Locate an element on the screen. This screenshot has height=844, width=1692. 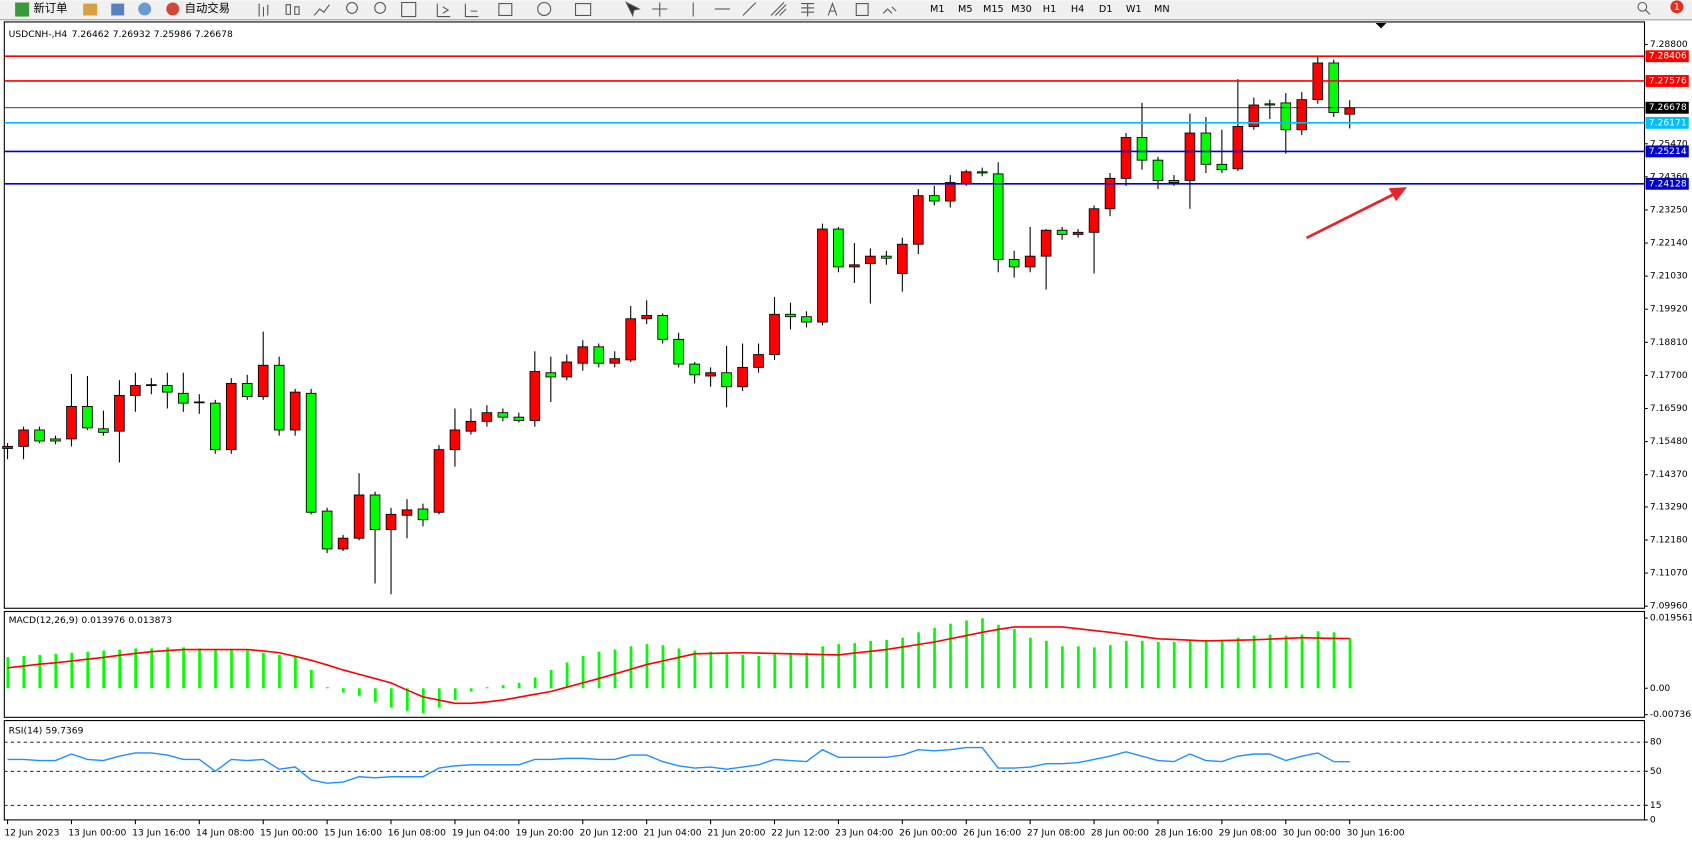
rsi-value: 59.7369 is located at coordinates (65, 730).